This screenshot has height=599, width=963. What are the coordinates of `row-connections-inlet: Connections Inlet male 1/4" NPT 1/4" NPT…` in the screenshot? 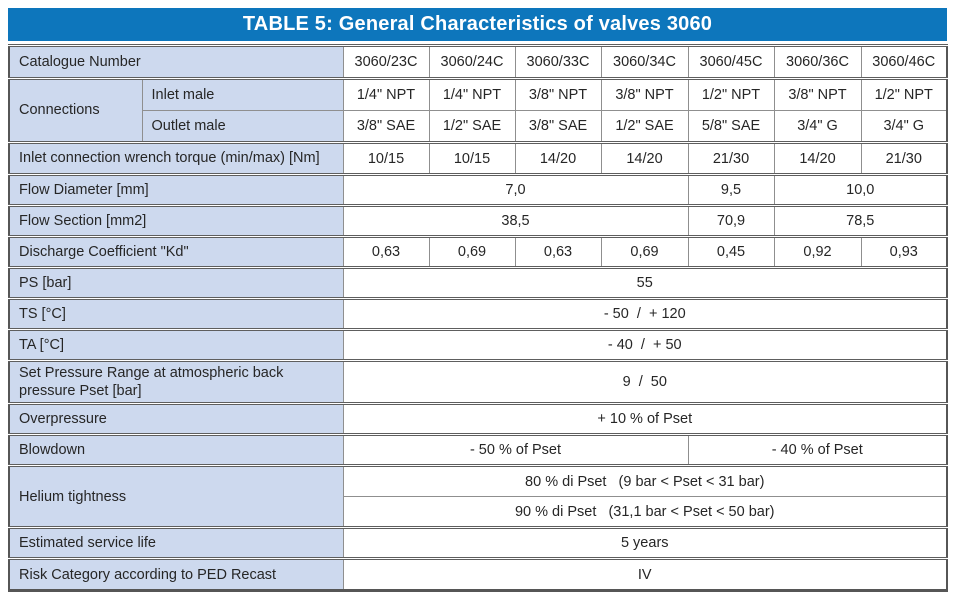 It's located at (478, 110).